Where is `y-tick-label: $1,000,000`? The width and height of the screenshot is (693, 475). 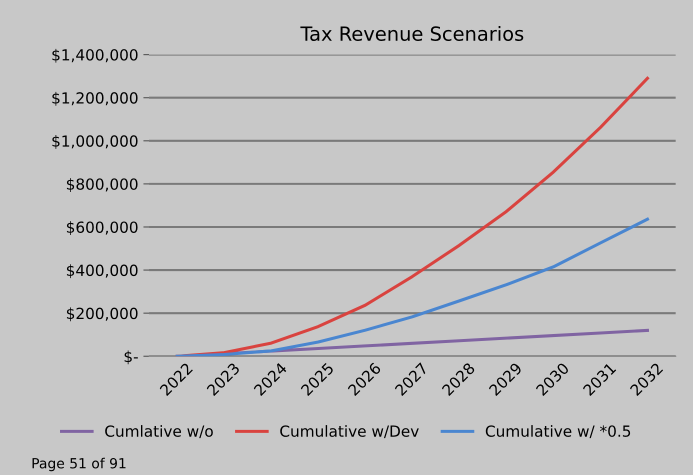
y-tick-label: $1,000,000 is located at coordinates (95, 142).